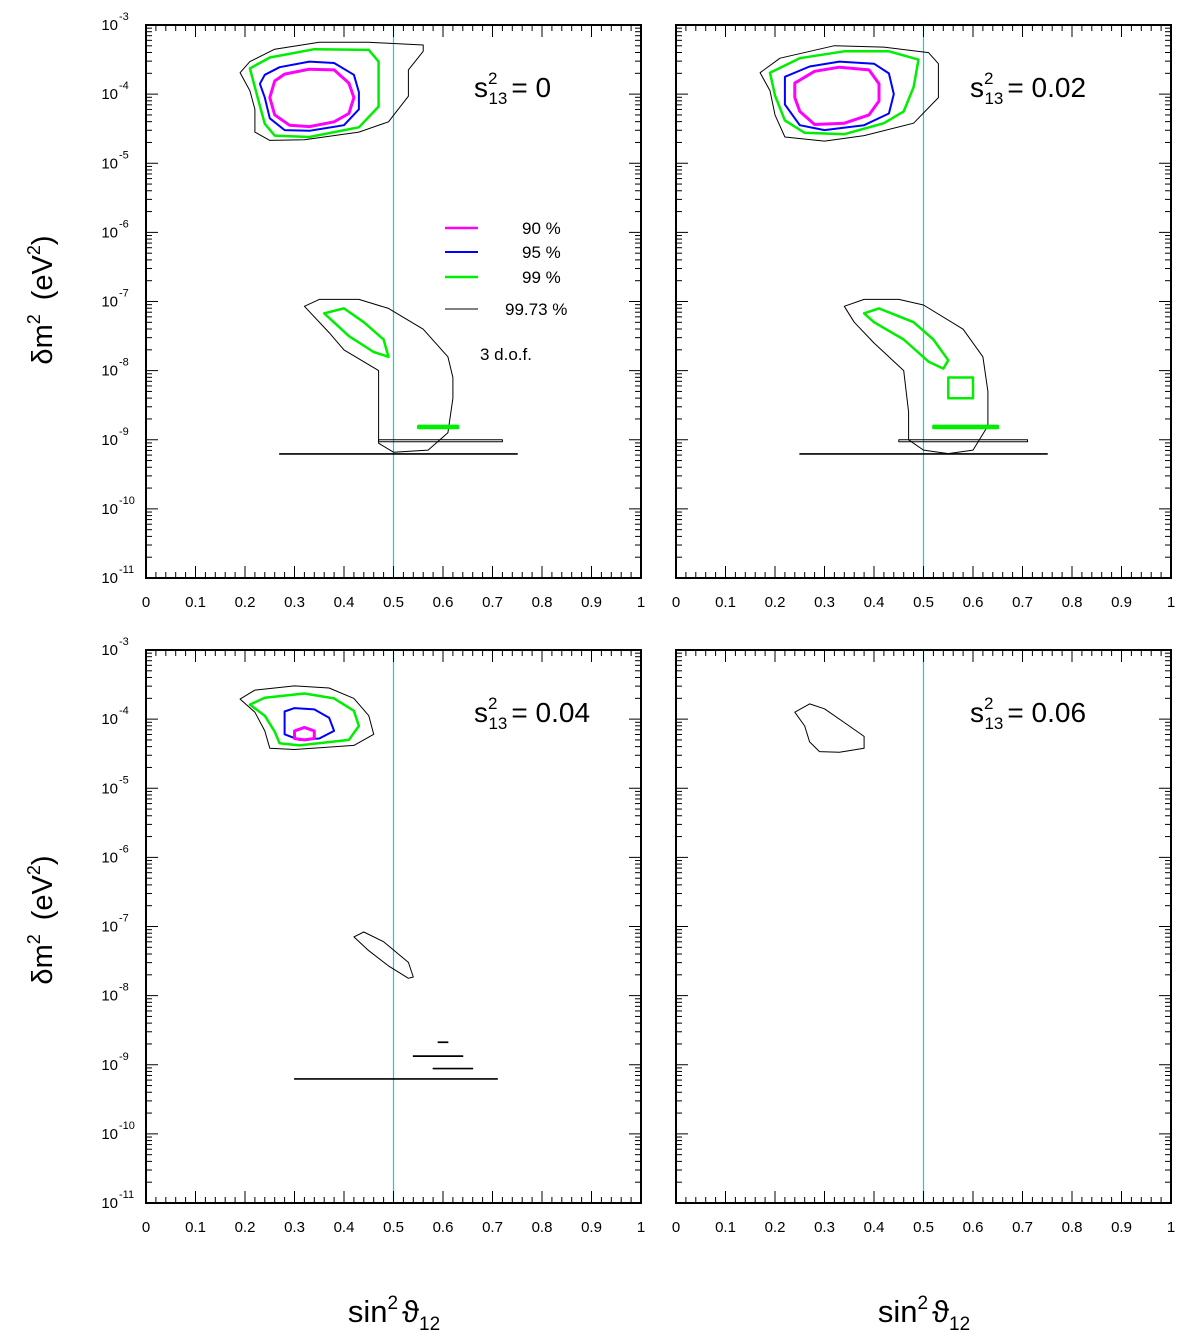 This screenshot has width=1183, height=1334. I want to click on s13-label: s2 13 = 0.02, so click(1028, 88).